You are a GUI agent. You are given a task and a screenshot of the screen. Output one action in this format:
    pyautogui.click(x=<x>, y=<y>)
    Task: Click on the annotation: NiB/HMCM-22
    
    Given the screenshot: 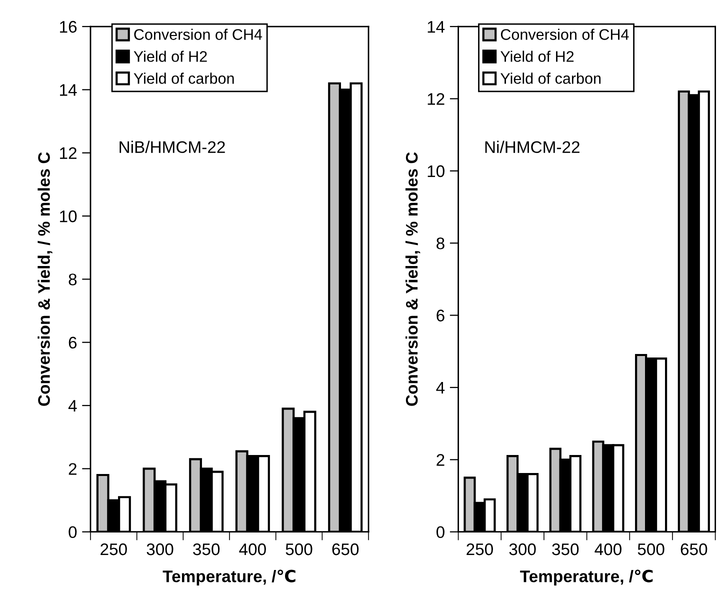 What is the action you would take?
    pyautogui.click(x=172, y=147)
    